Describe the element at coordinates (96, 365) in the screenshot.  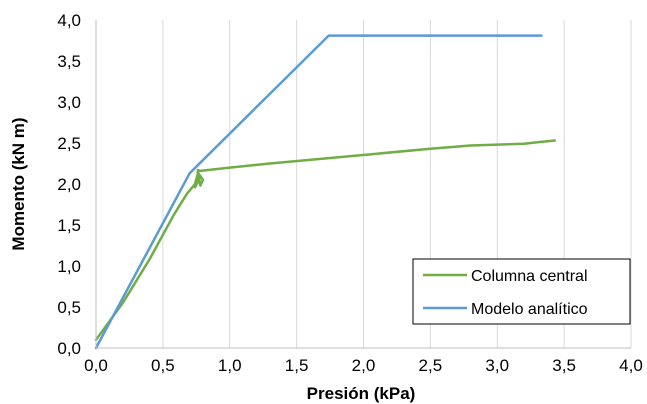
I see `x-tick-label: 0,0` at that location.